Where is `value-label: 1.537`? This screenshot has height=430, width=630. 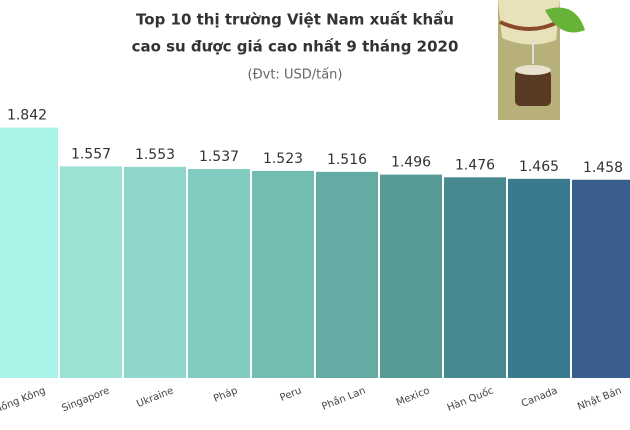
value-label: 1.537 is located at coordinates (219, 157).